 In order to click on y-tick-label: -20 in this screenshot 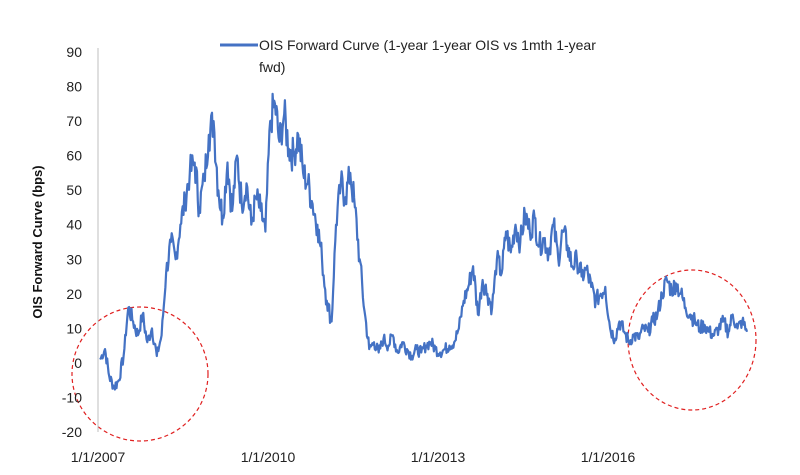, I will do `click(72, 432)`.